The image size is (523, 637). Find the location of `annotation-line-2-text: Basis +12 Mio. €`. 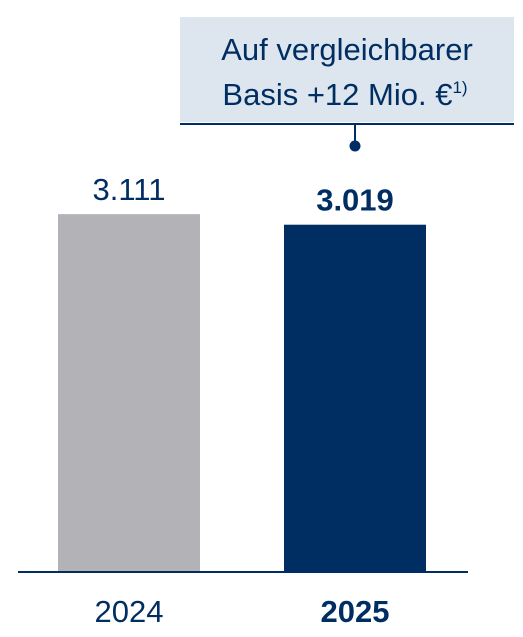

annotation-line-2-text: Basis +12 Mio. € is located at coordinates (337, 94).